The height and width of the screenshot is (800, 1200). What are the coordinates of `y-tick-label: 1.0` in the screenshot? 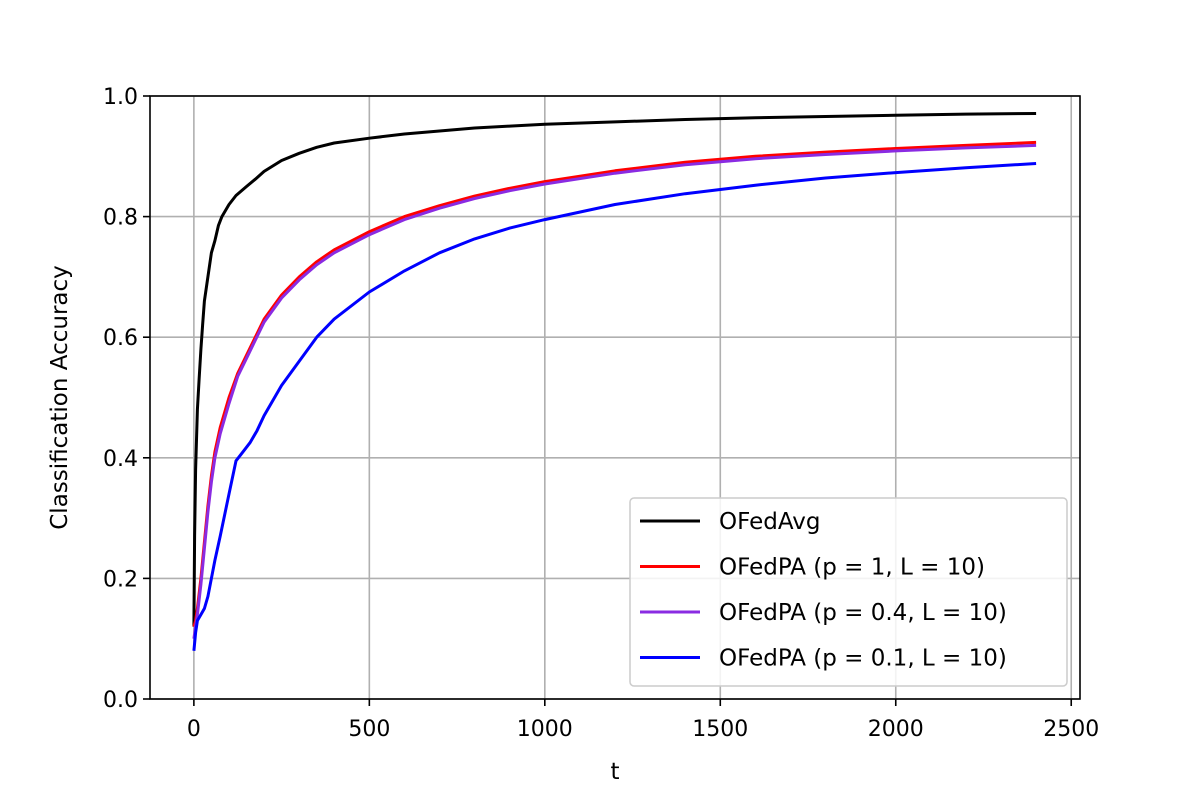 It's located at (120, 97).